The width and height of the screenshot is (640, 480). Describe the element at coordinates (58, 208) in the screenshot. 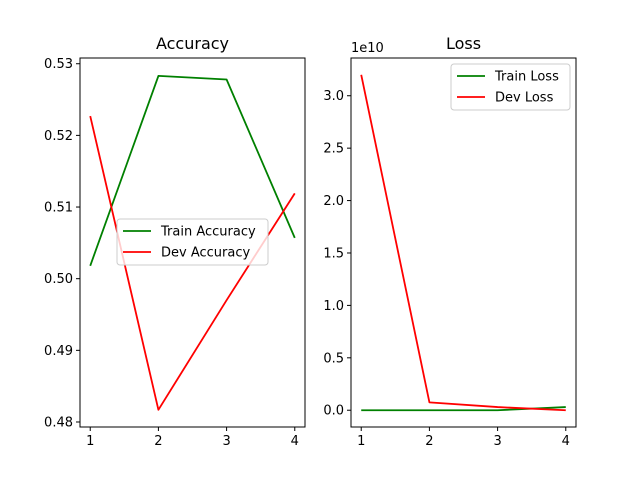

I see `y-tick-label: 0.51` at that location.